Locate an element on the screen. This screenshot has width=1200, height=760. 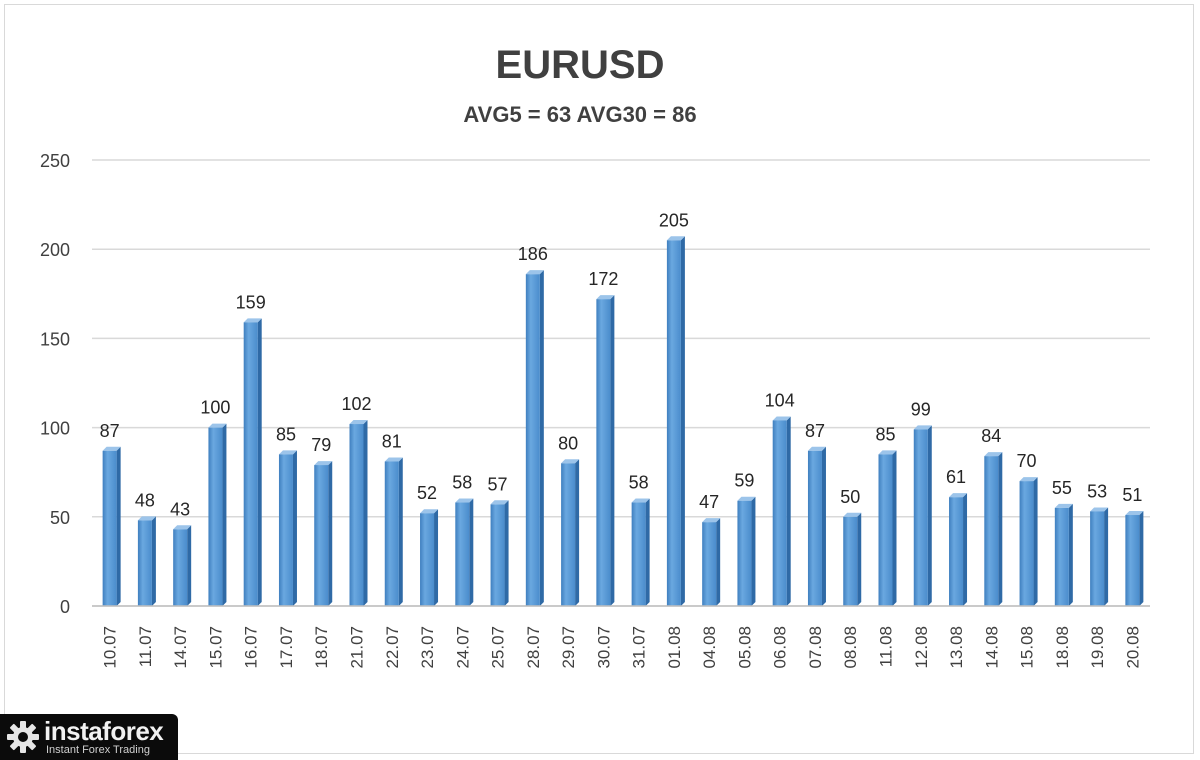
x-tick-label: 18.08 is located at coordinates (1062, 647).